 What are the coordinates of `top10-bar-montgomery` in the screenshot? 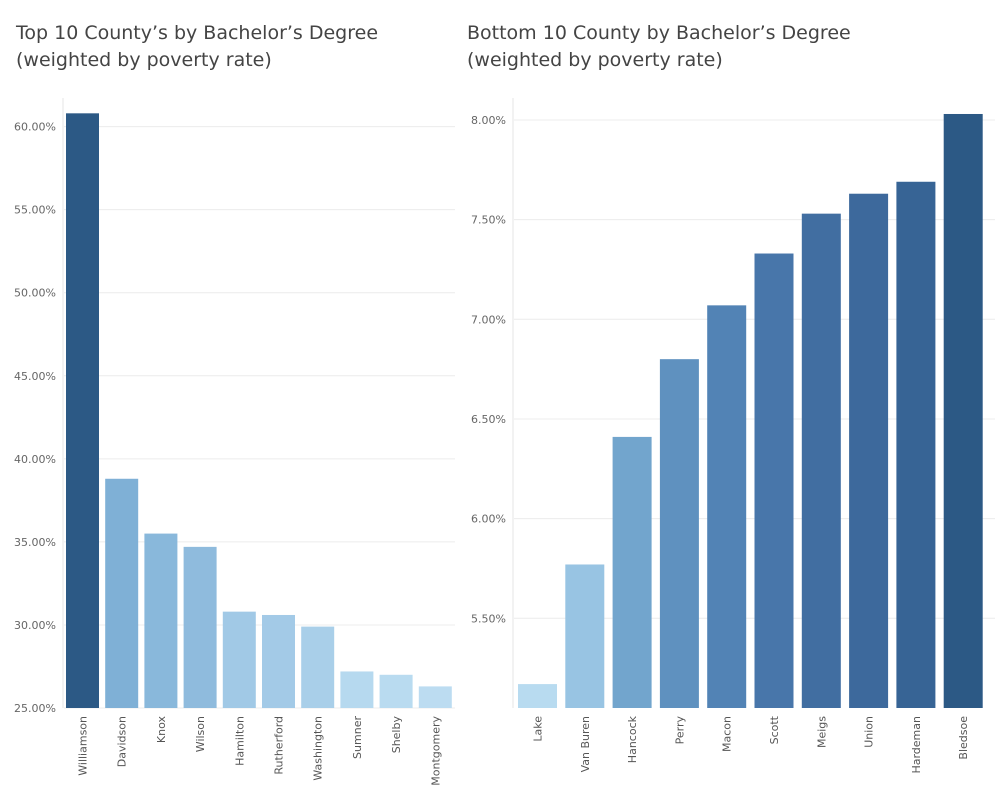 It's located at (435, 697).